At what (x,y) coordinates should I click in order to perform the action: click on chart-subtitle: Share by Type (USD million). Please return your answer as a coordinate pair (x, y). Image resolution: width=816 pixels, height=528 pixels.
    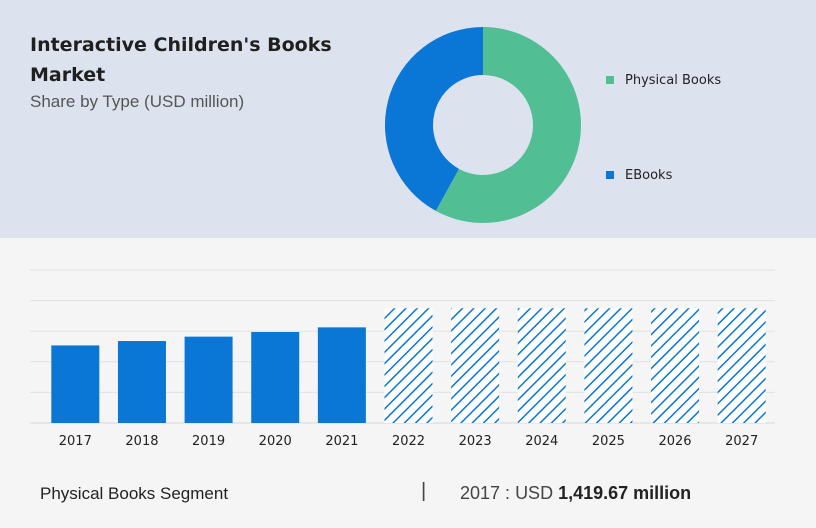
    Looking at the image, I should click on (137, 101).